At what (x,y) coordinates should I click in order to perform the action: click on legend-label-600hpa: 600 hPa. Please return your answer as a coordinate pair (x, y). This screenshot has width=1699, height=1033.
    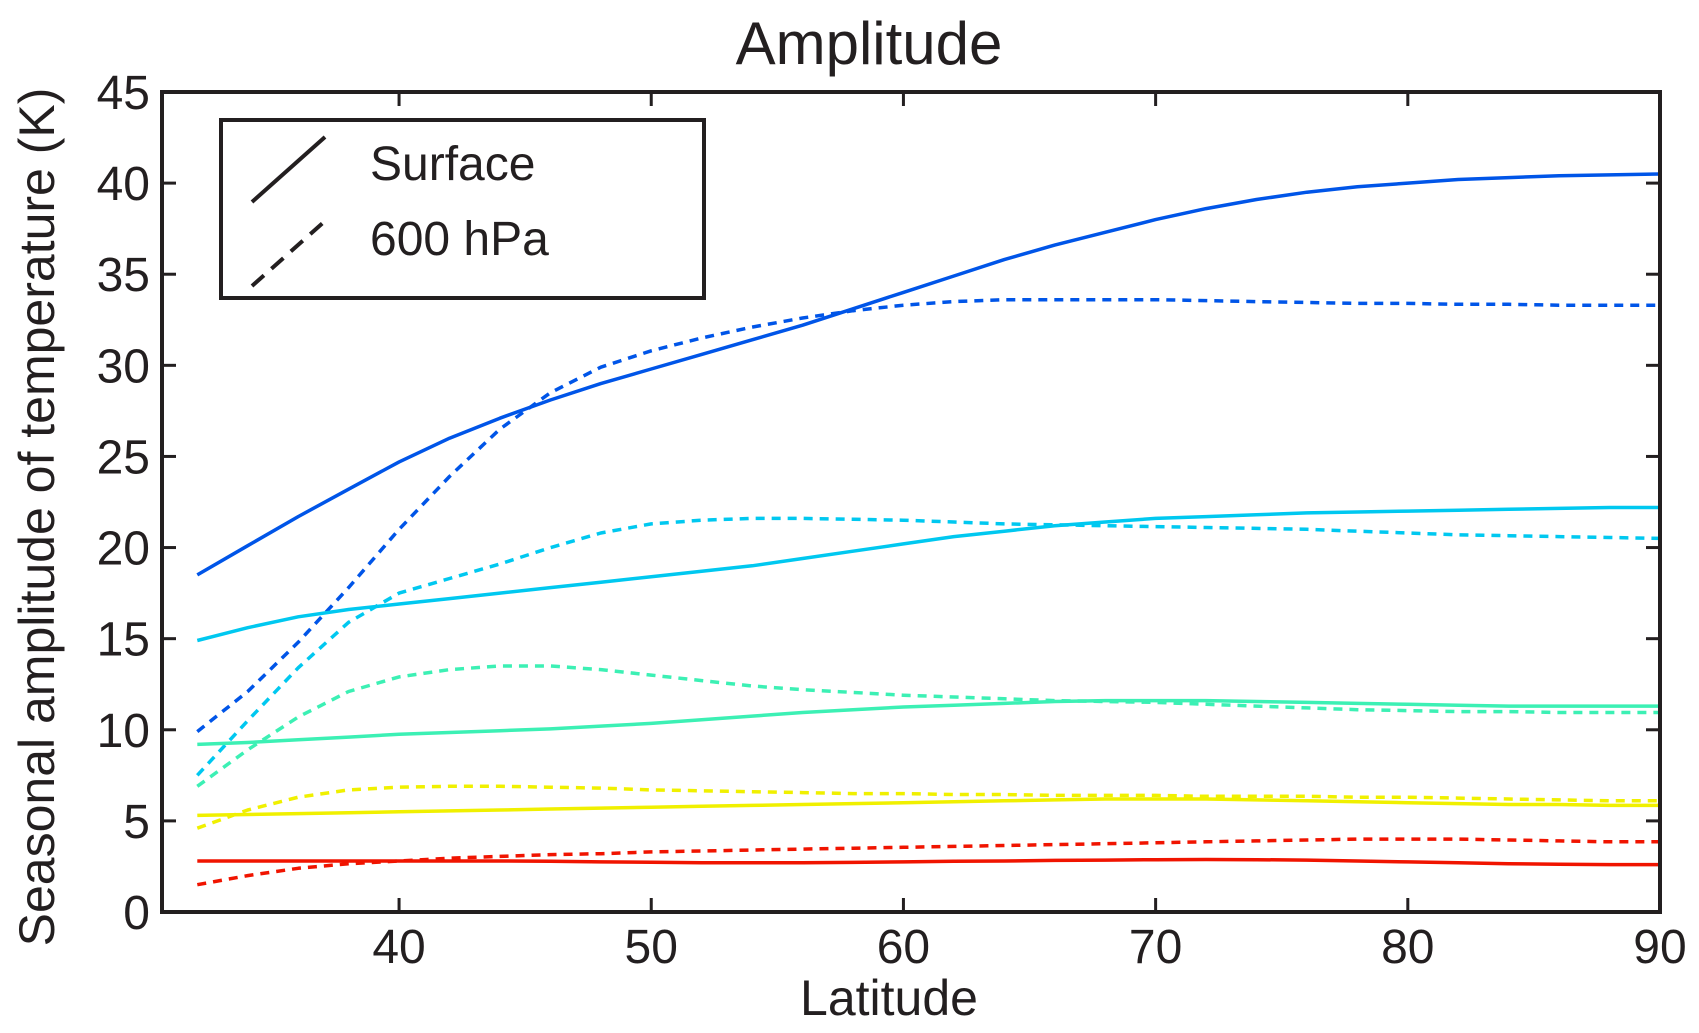
    Looking at the image, I should click on (459, 239).